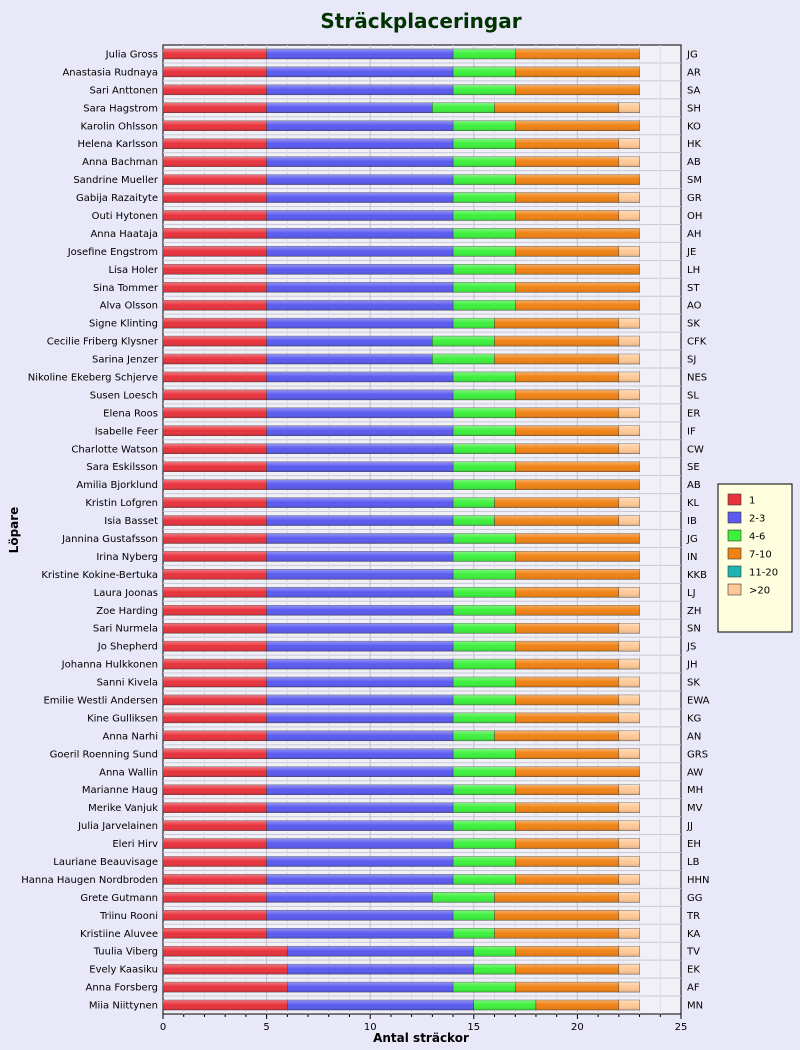  I want to click on runner-abbr: IF, so click(691, 431).